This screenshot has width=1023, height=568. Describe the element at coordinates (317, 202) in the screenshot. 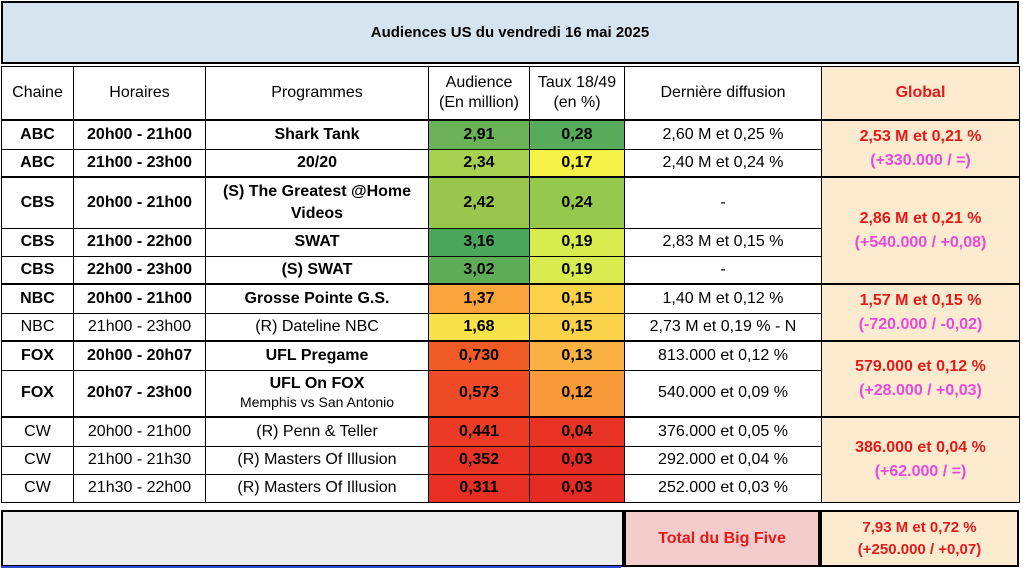

I see `cell-programme: (S) The Greatest @Home Videos` at that location.